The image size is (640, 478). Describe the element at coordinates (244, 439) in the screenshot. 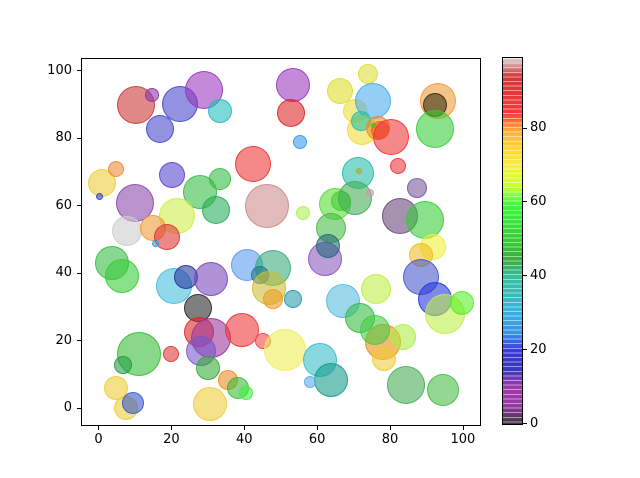

I see `x-tick-label: 40` at that location.